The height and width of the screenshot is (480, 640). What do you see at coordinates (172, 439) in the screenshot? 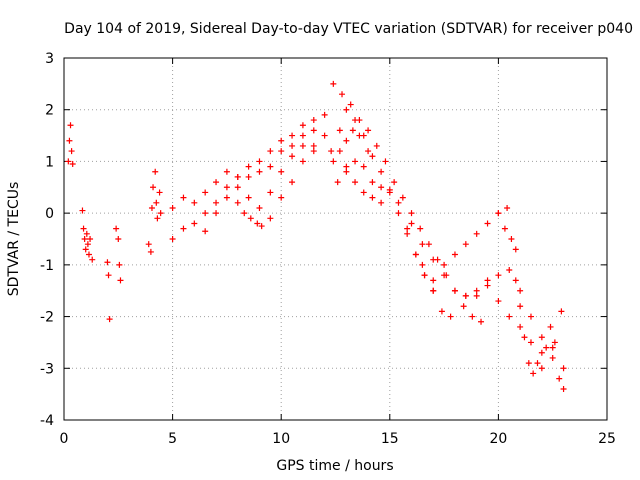
I see `x-tick-label: 5` at bounding box center [172, 439].